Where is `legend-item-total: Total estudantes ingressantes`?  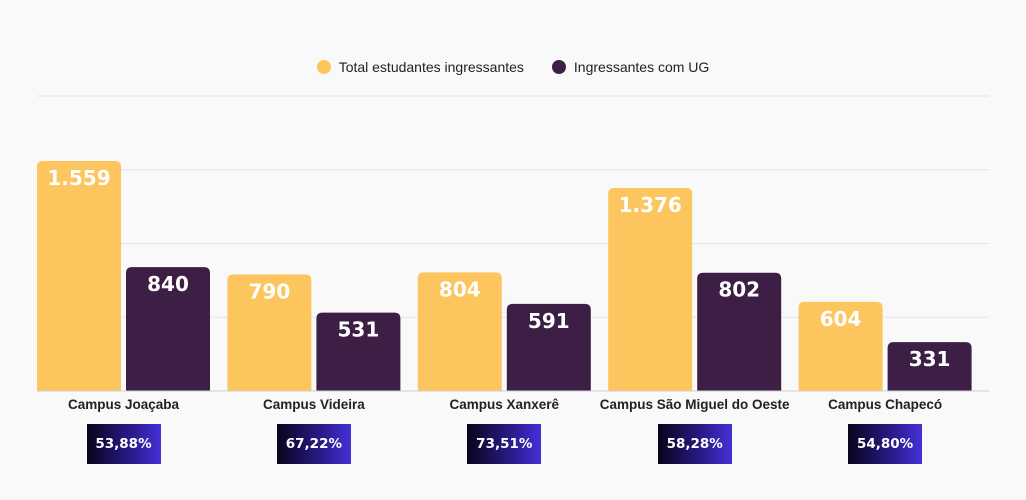 legend-item-total: Total estudantes ingressantes is located at coordinates (420, 67).